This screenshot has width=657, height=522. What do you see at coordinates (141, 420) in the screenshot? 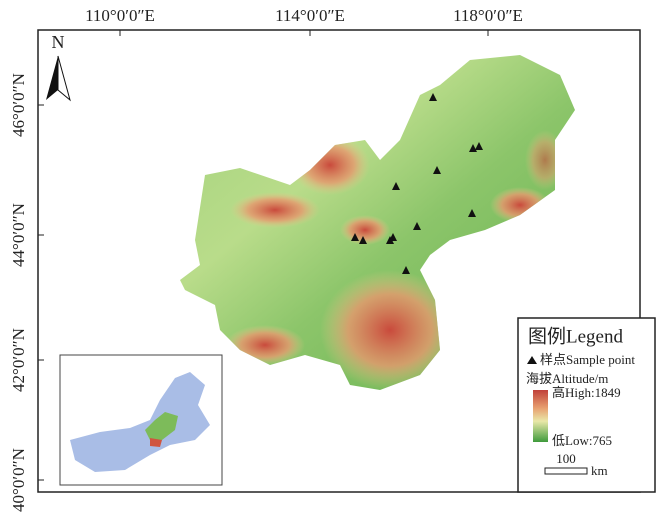
I see `inset-map` at bounding box center [141, 420].